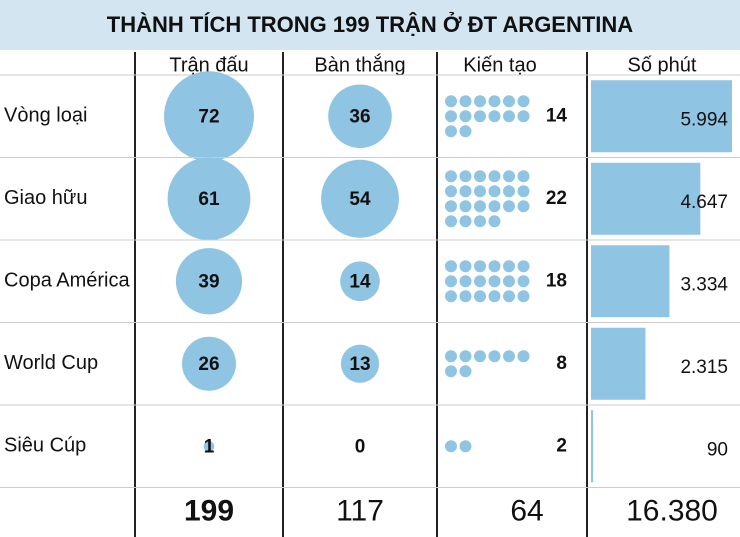  I want to click on bubble-value: 26, so click(208, 364).